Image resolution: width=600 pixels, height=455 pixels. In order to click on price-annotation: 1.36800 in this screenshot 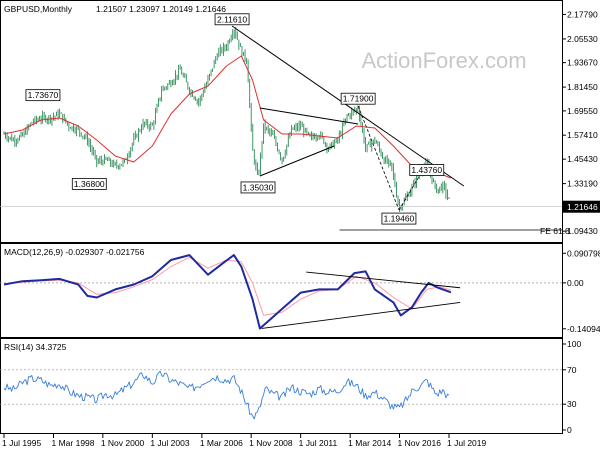, I will do `click(89, 183)`.